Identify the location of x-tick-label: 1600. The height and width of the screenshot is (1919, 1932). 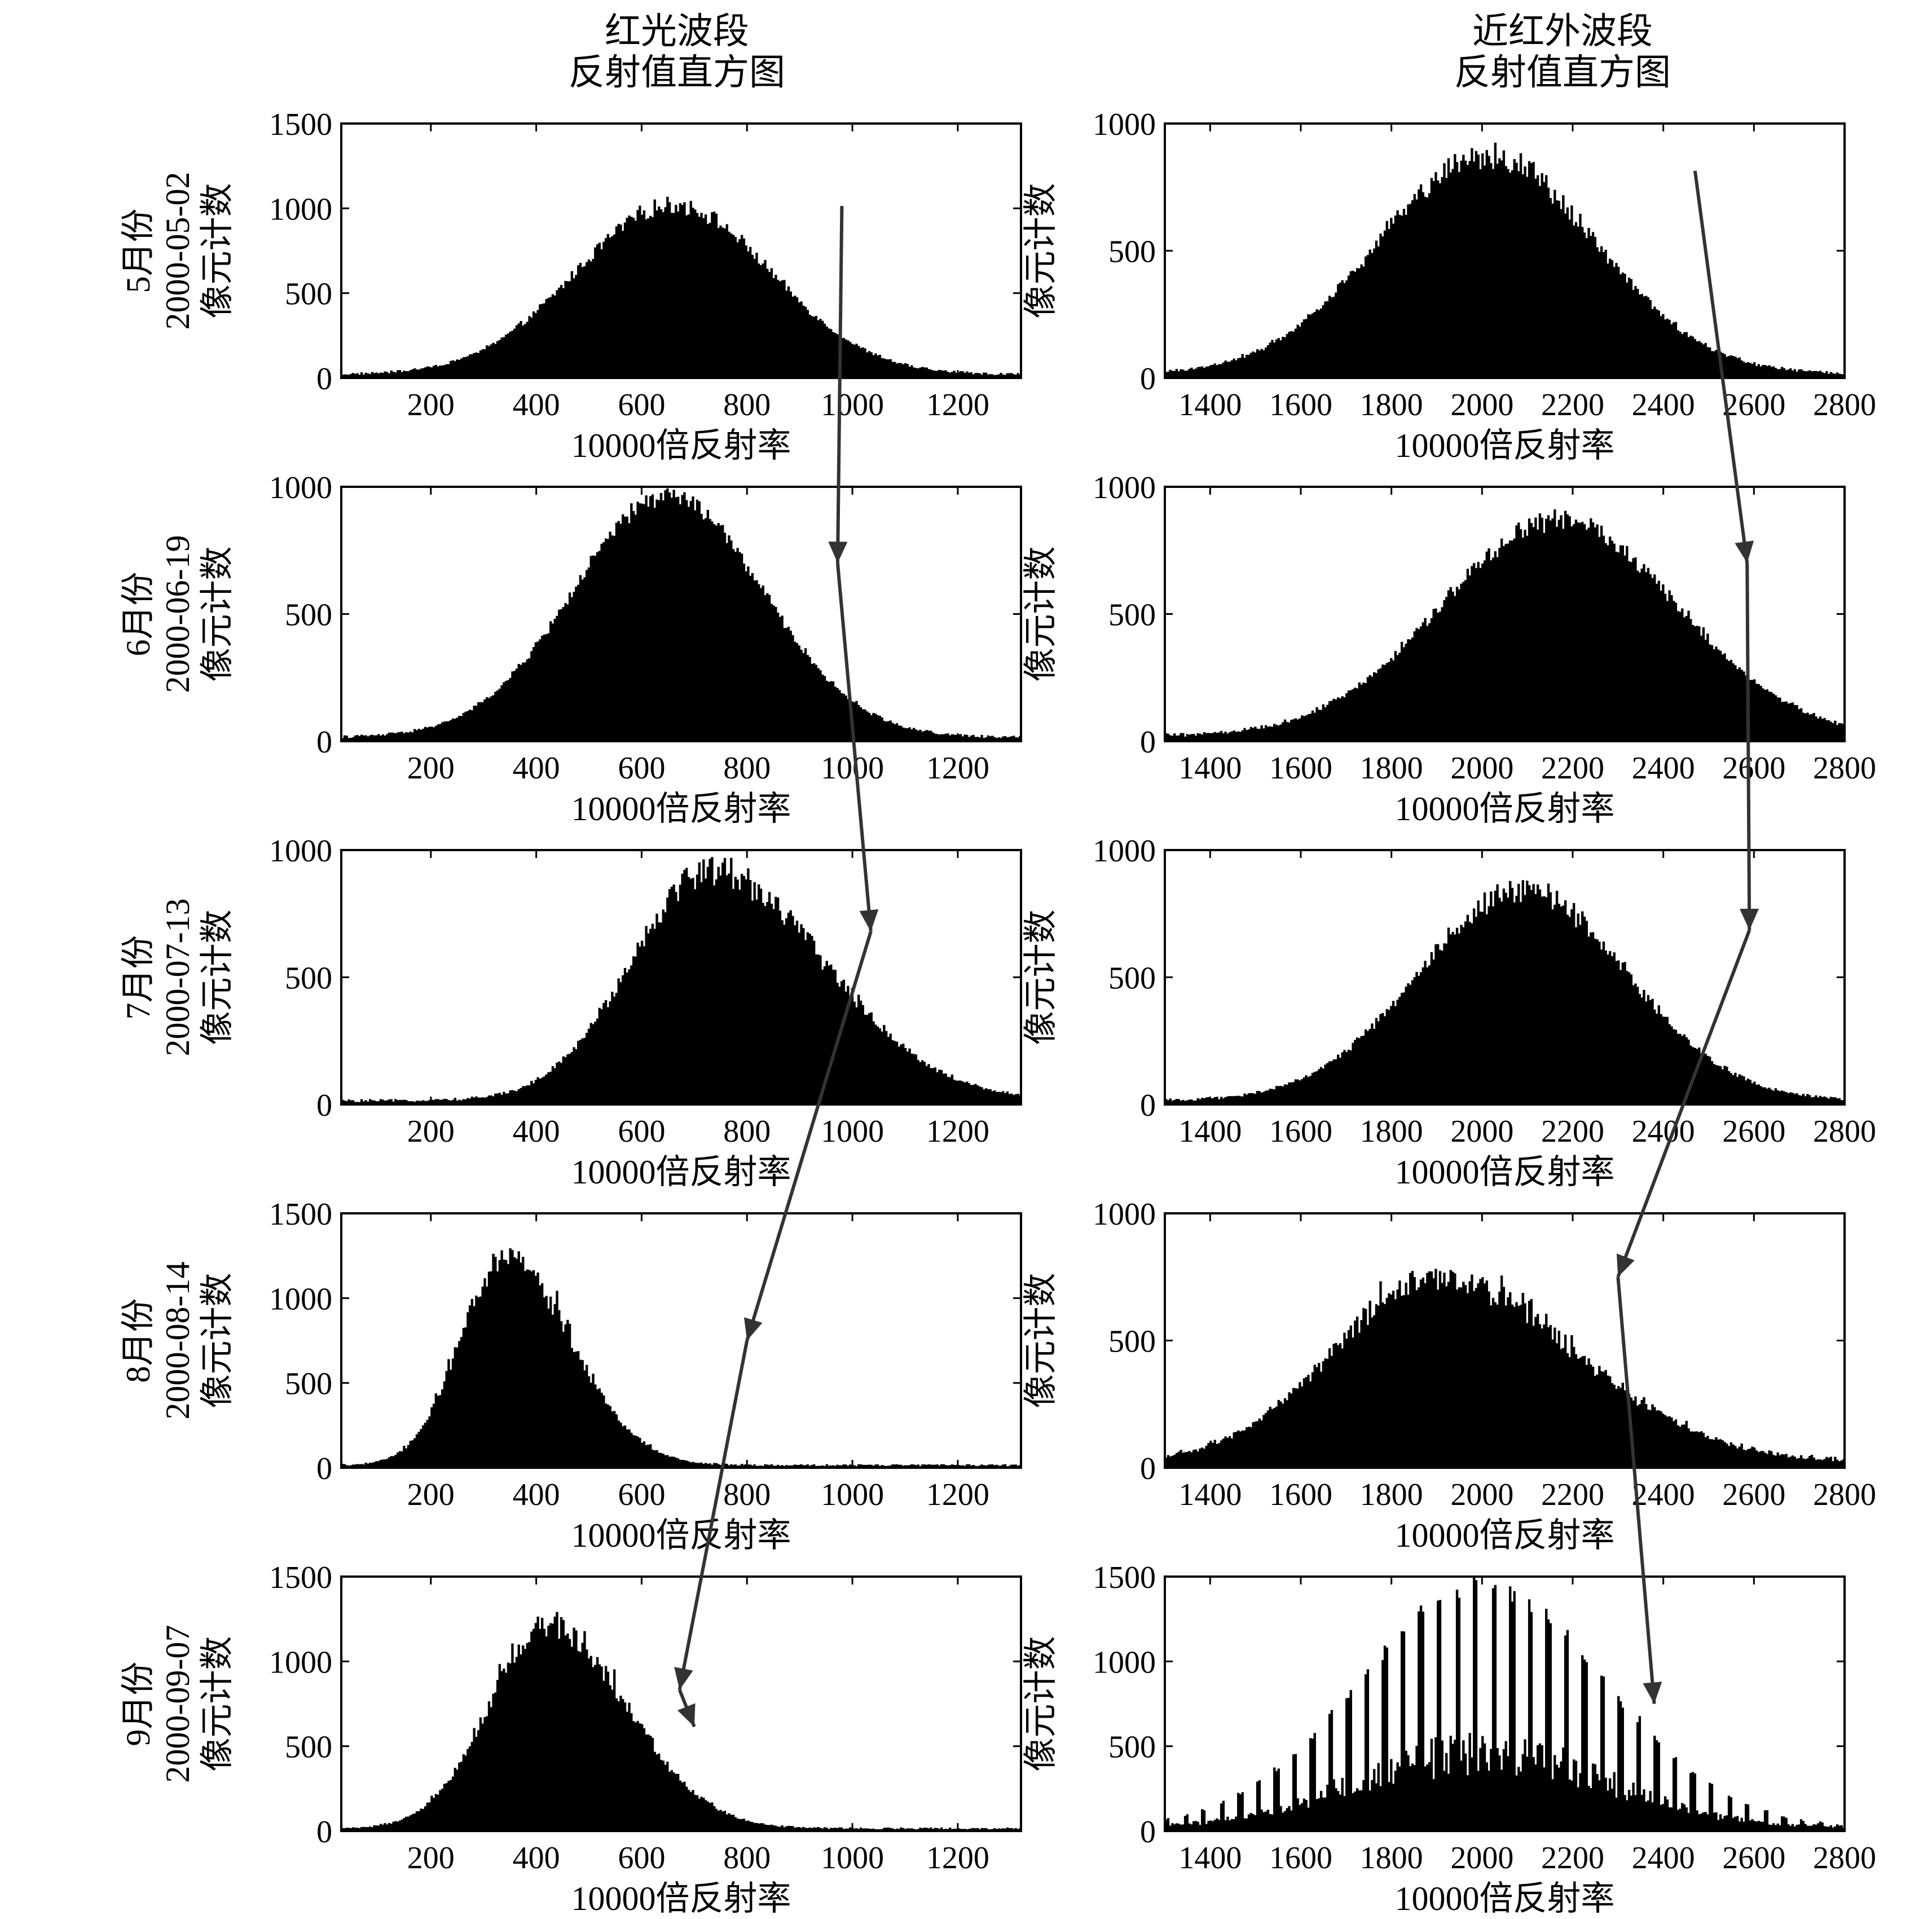
(1300, 1858).